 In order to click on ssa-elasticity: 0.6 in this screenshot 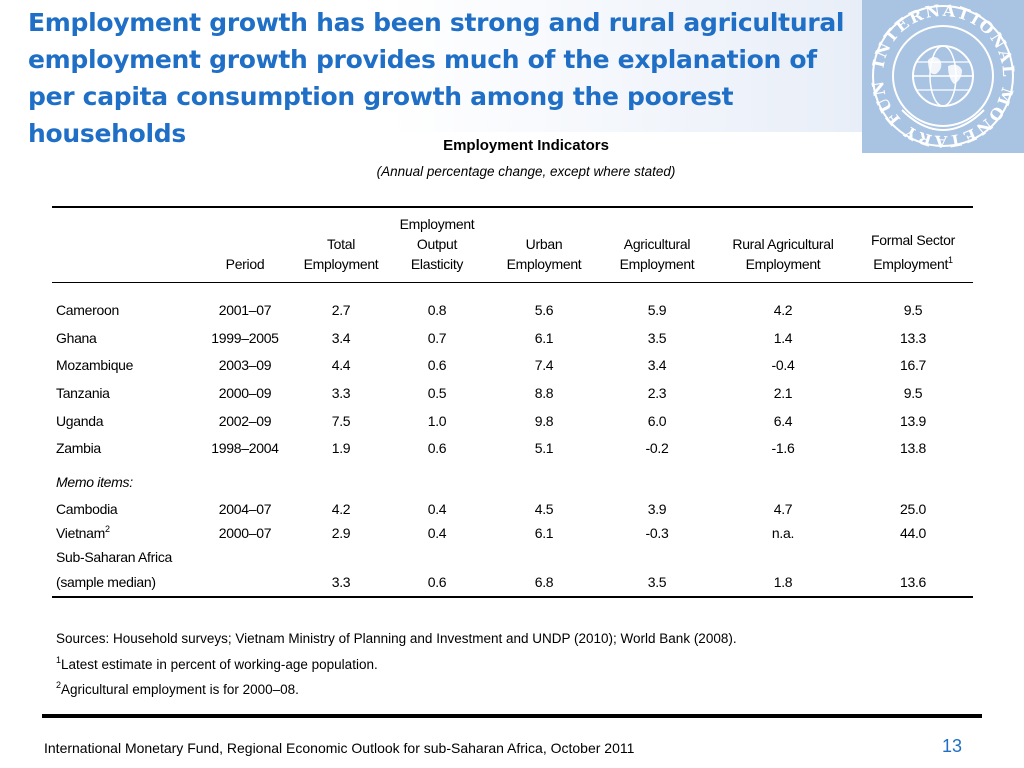, I will do `click(437, 582)`.